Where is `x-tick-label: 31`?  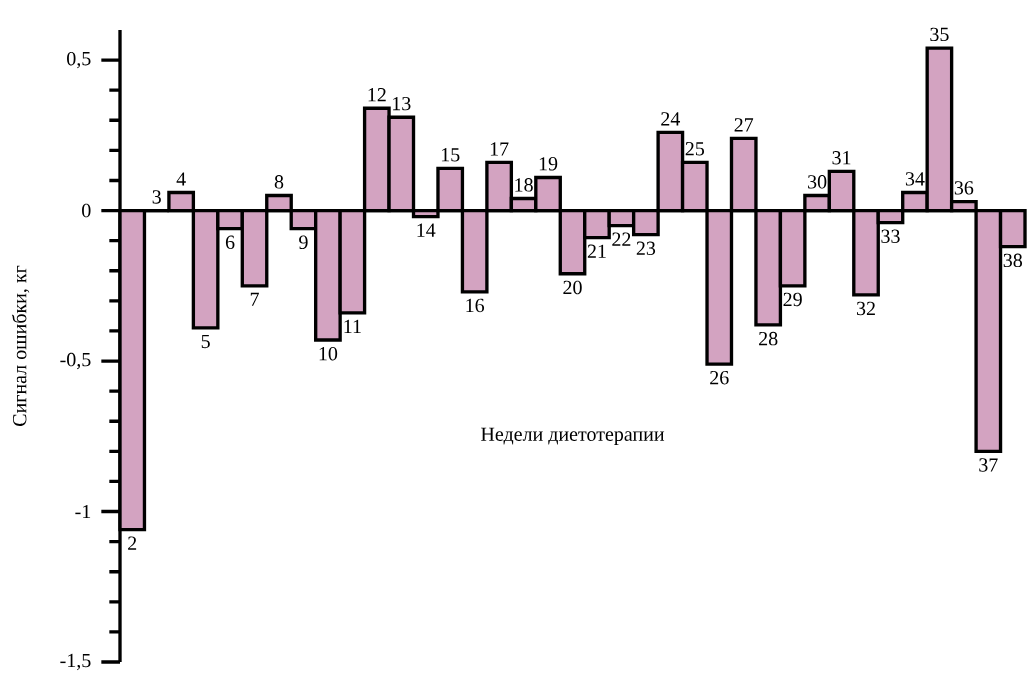
x-tick-label: 31 is located at coordinates (841, 158).